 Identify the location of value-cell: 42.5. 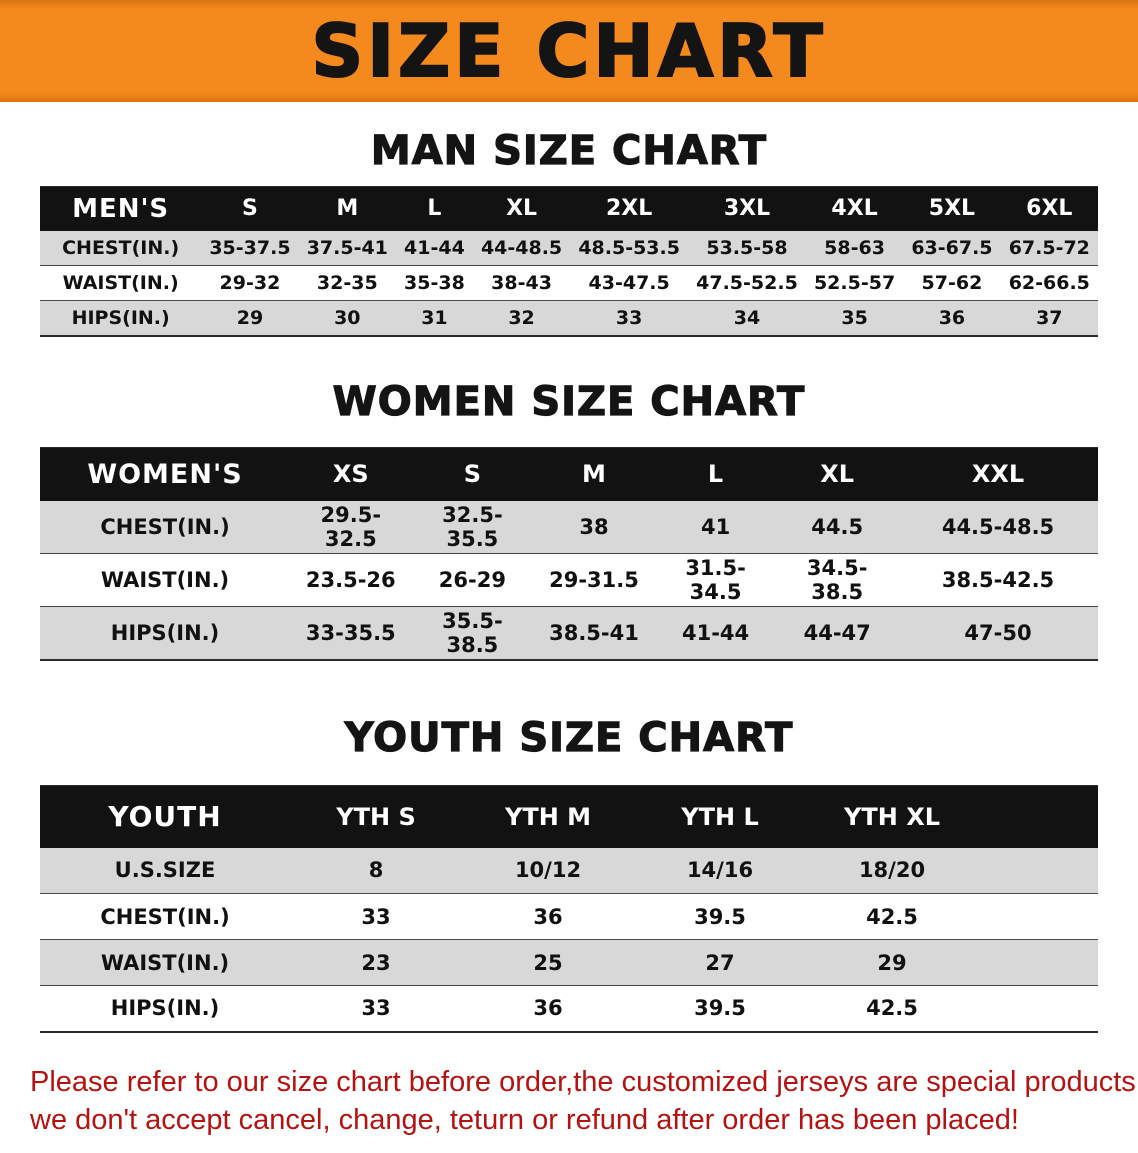
(892, 917).